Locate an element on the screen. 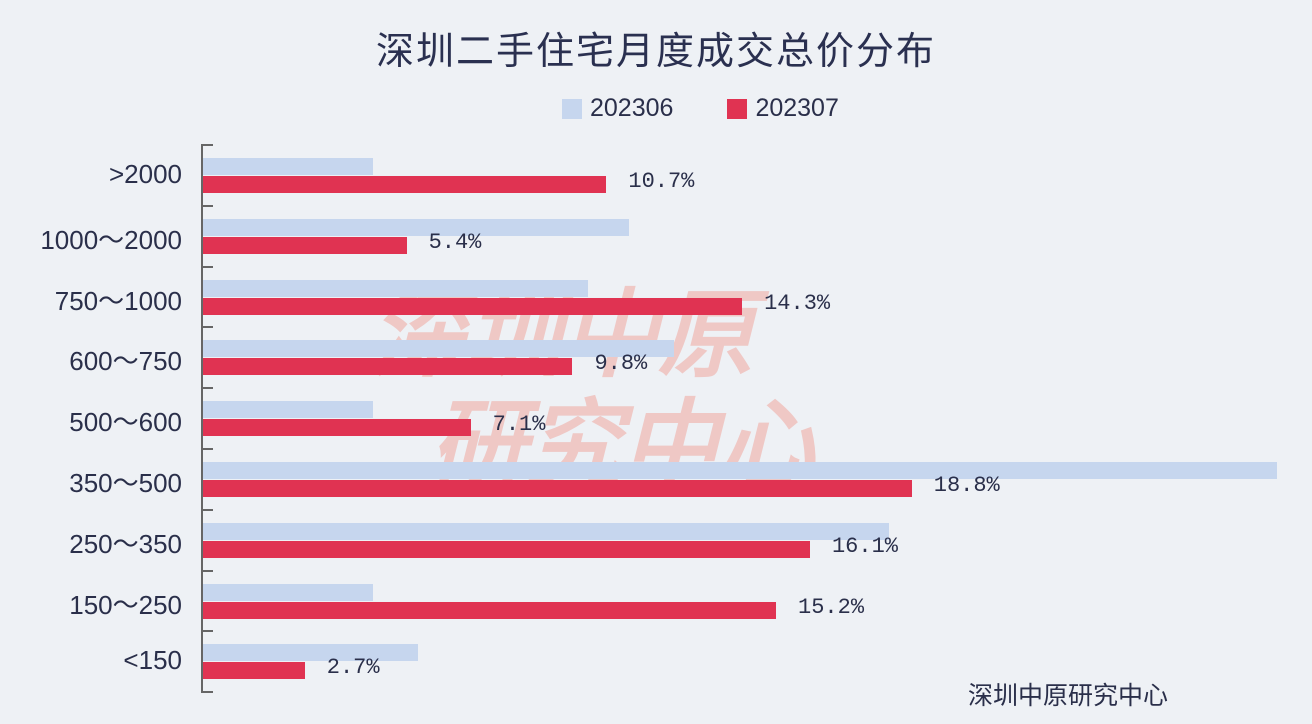 The image size is (1312, 724). legend-item-202306: 202306 is located at coordinates (617, 108).